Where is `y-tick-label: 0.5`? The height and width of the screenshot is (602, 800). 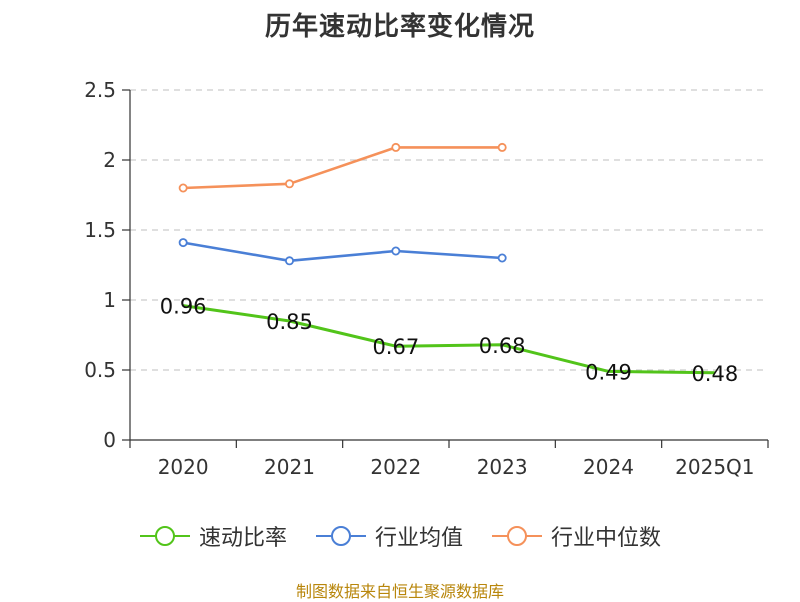
y-tick-label: 0.5 is located at coordinates (100, 370).